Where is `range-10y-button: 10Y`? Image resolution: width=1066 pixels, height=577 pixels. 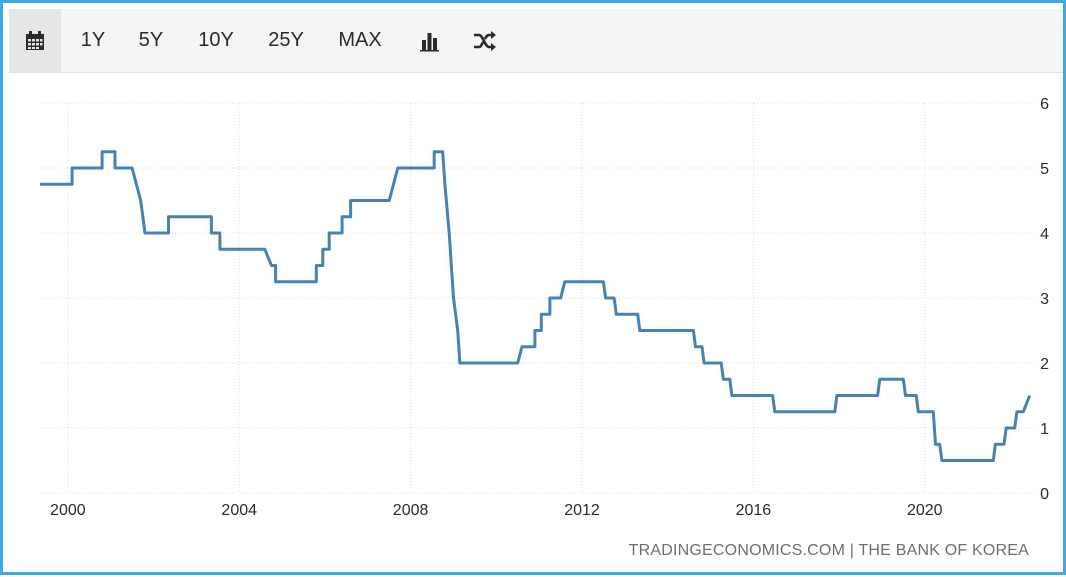
range-10y-button: 10Y is located at coordinates (216, 40).